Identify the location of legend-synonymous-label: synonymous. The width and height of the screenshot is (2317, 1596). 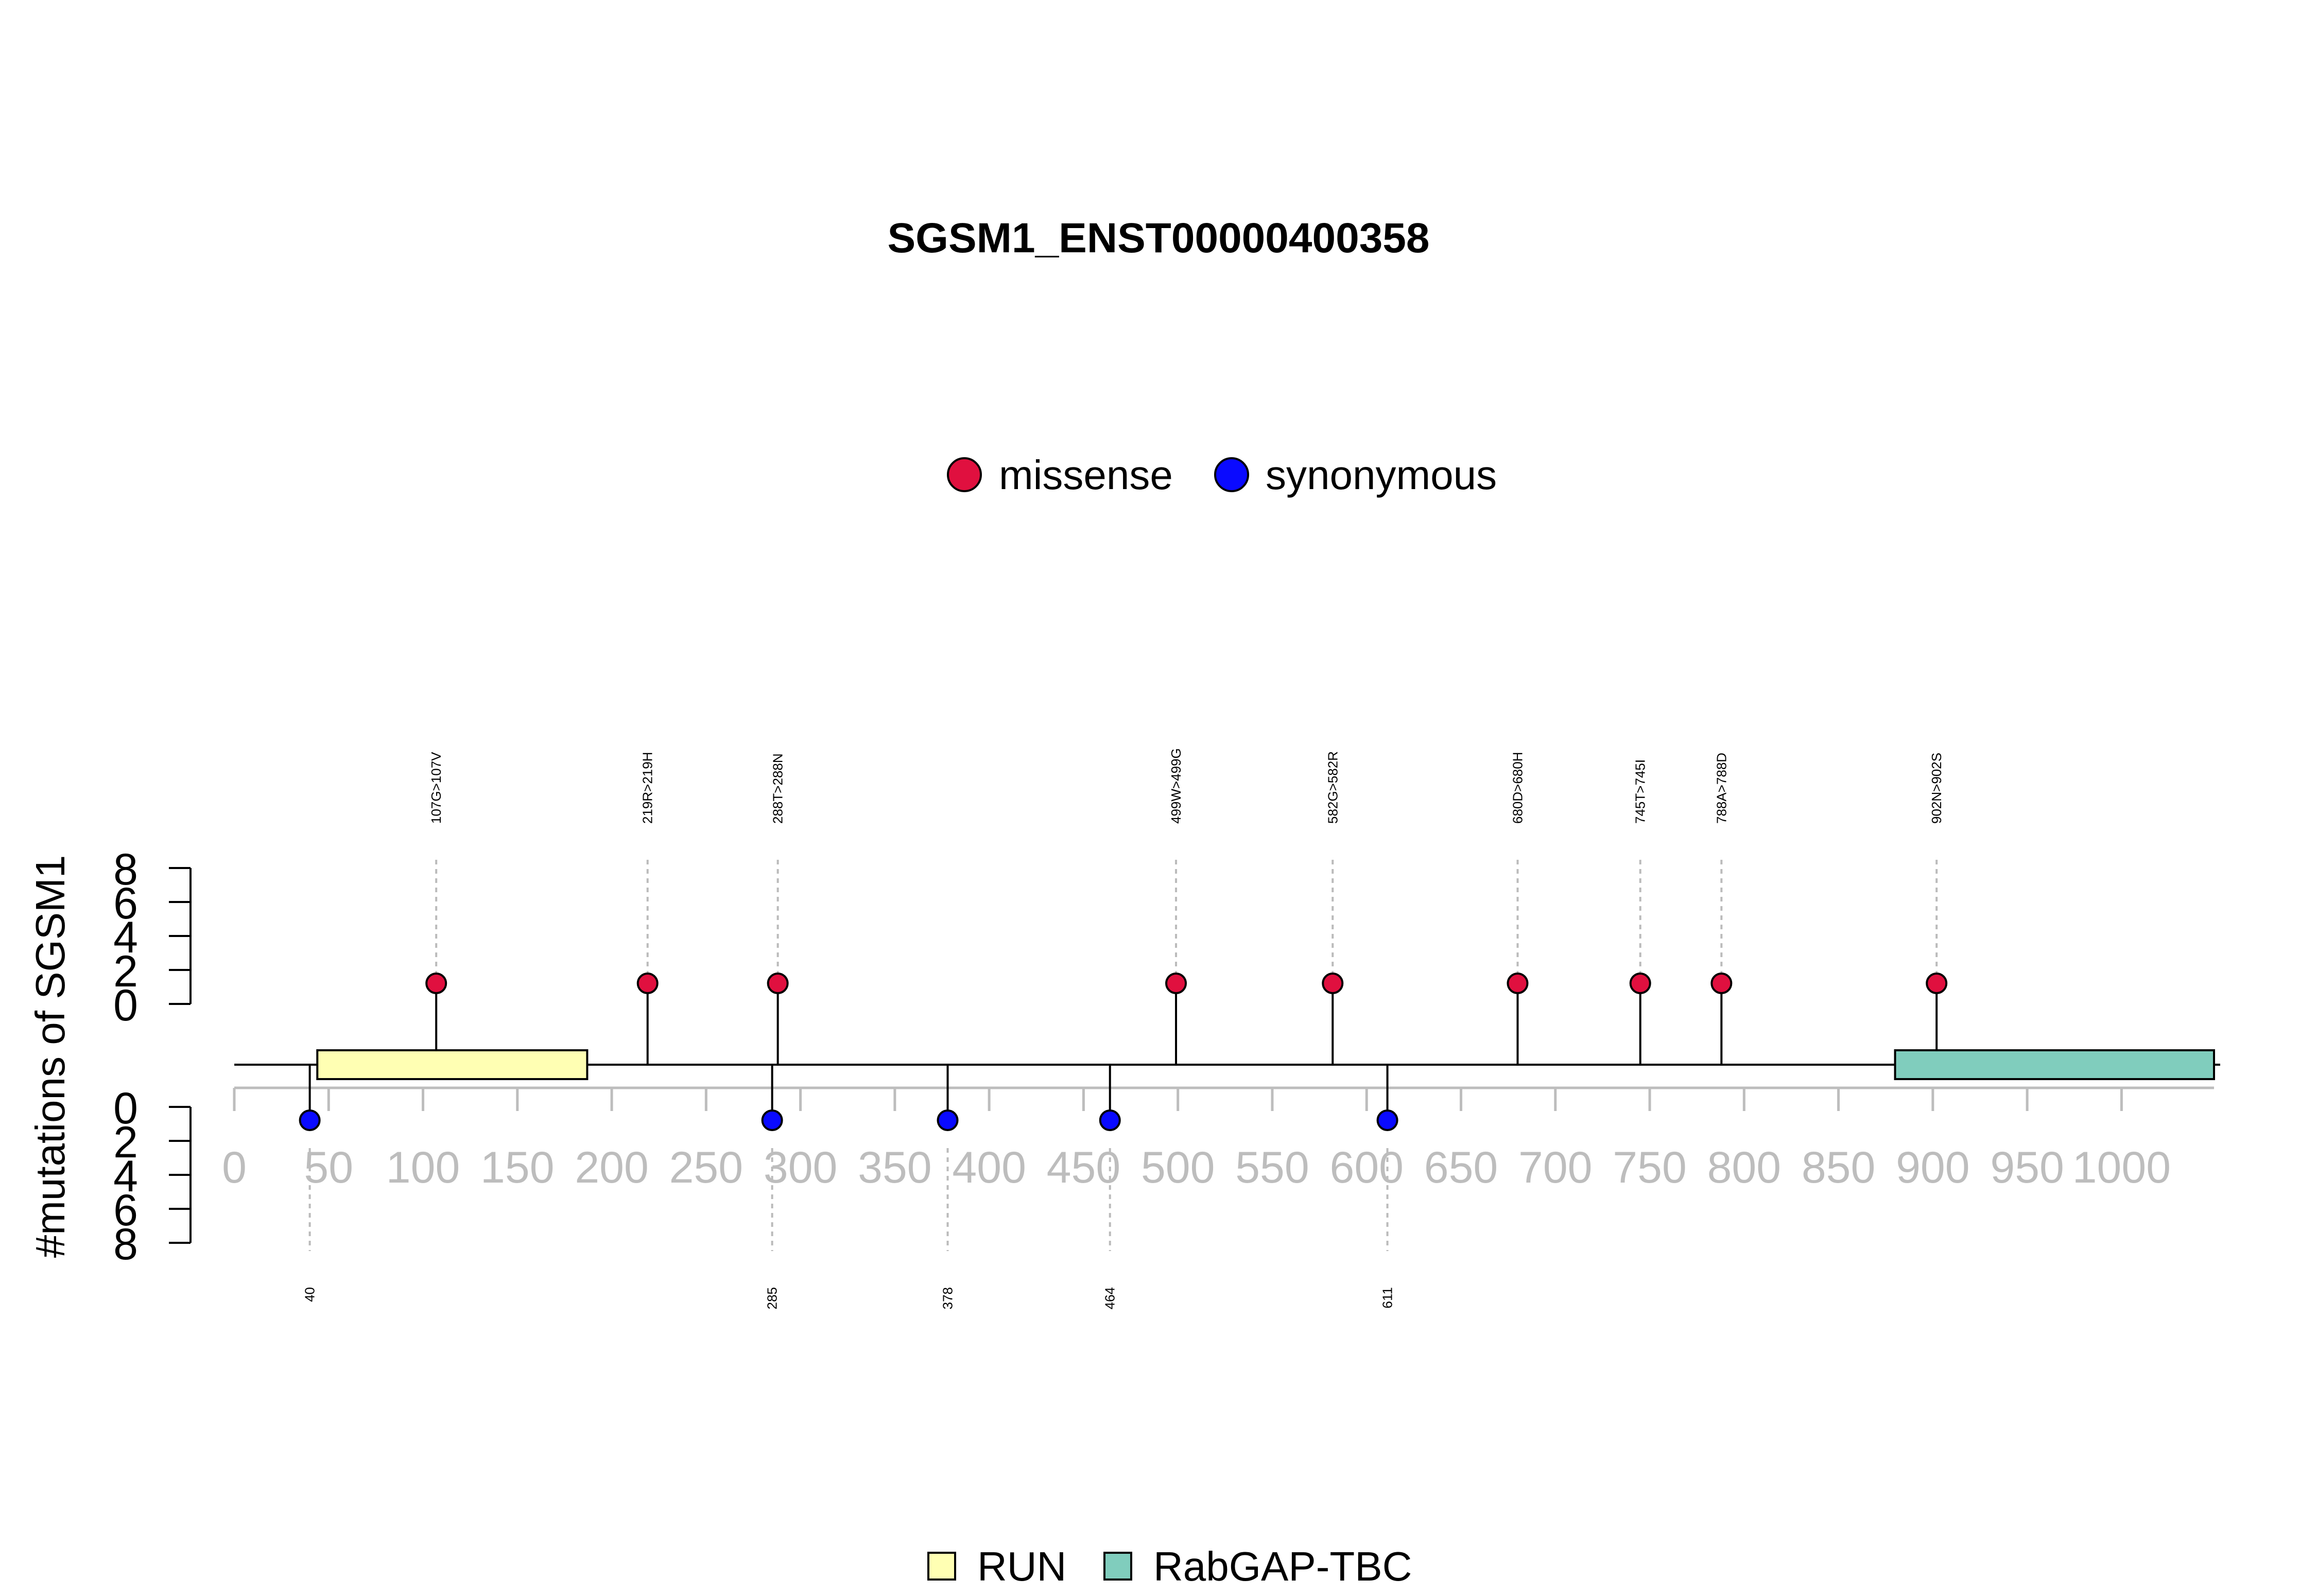
(1381, 475).